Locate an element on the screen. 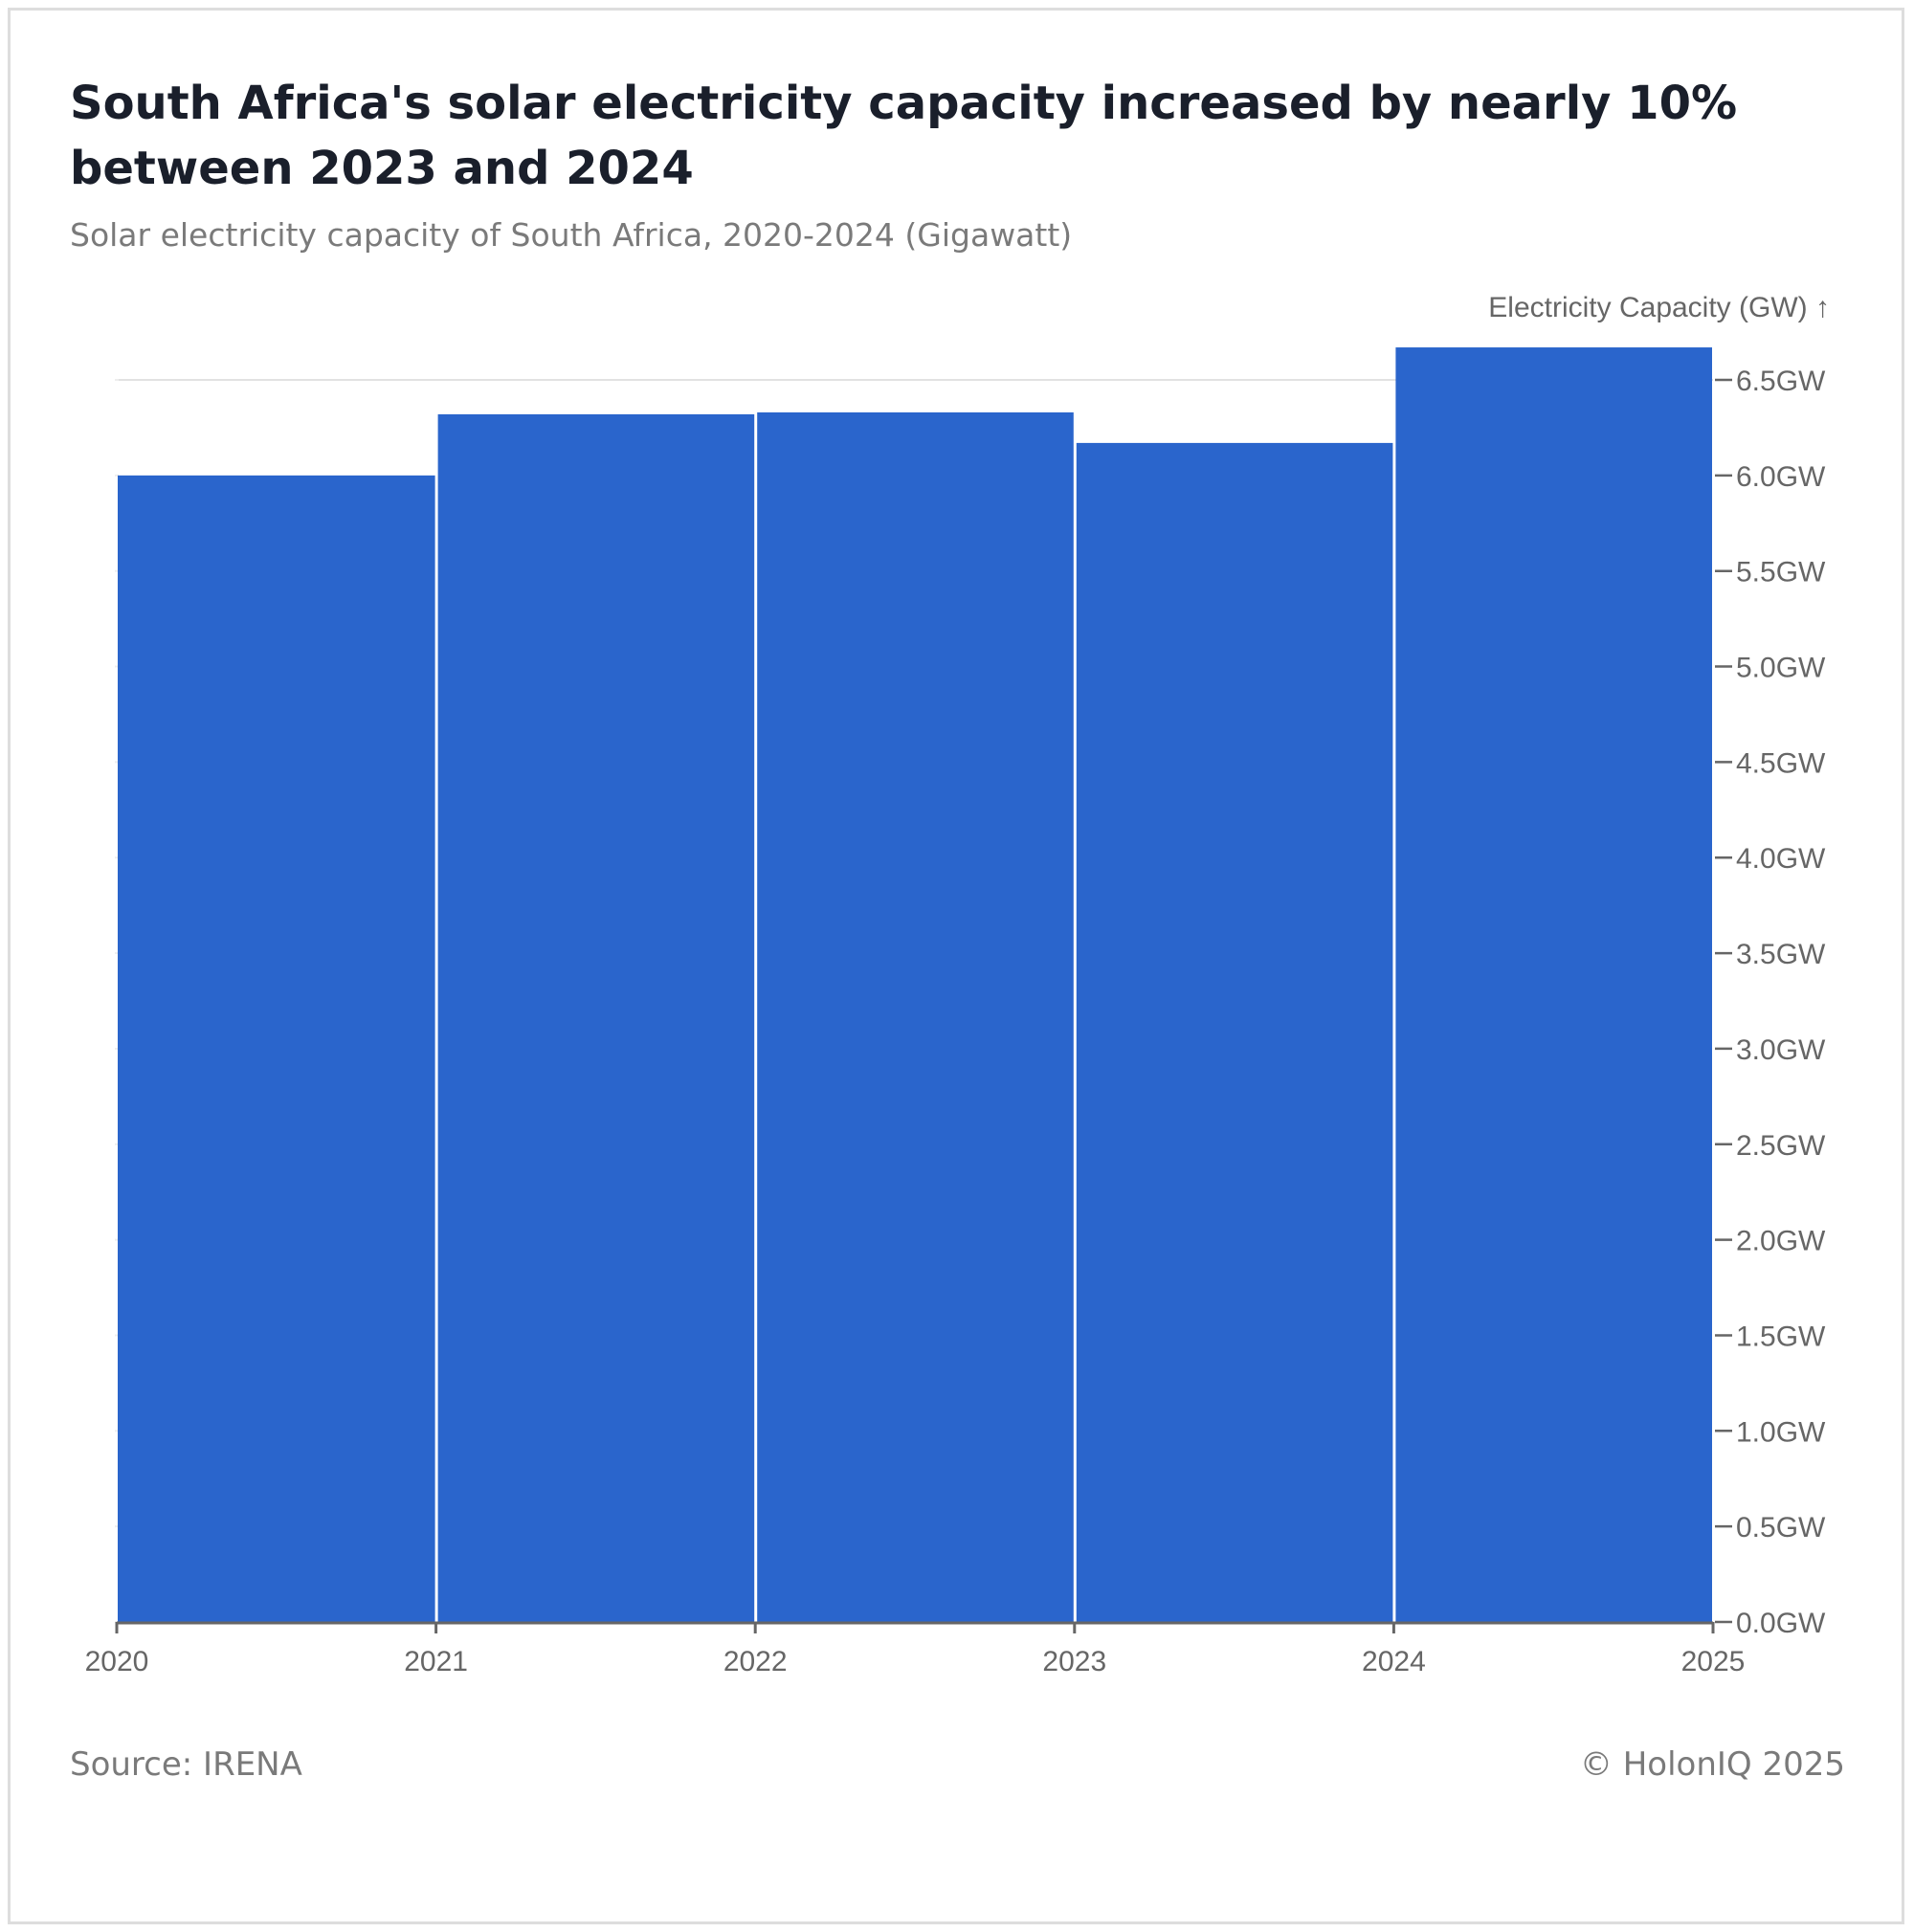 The height and width of the screenshot is (1932, 1914). y-tick-label: 6.5GW is located at coordinates (1781, 381).